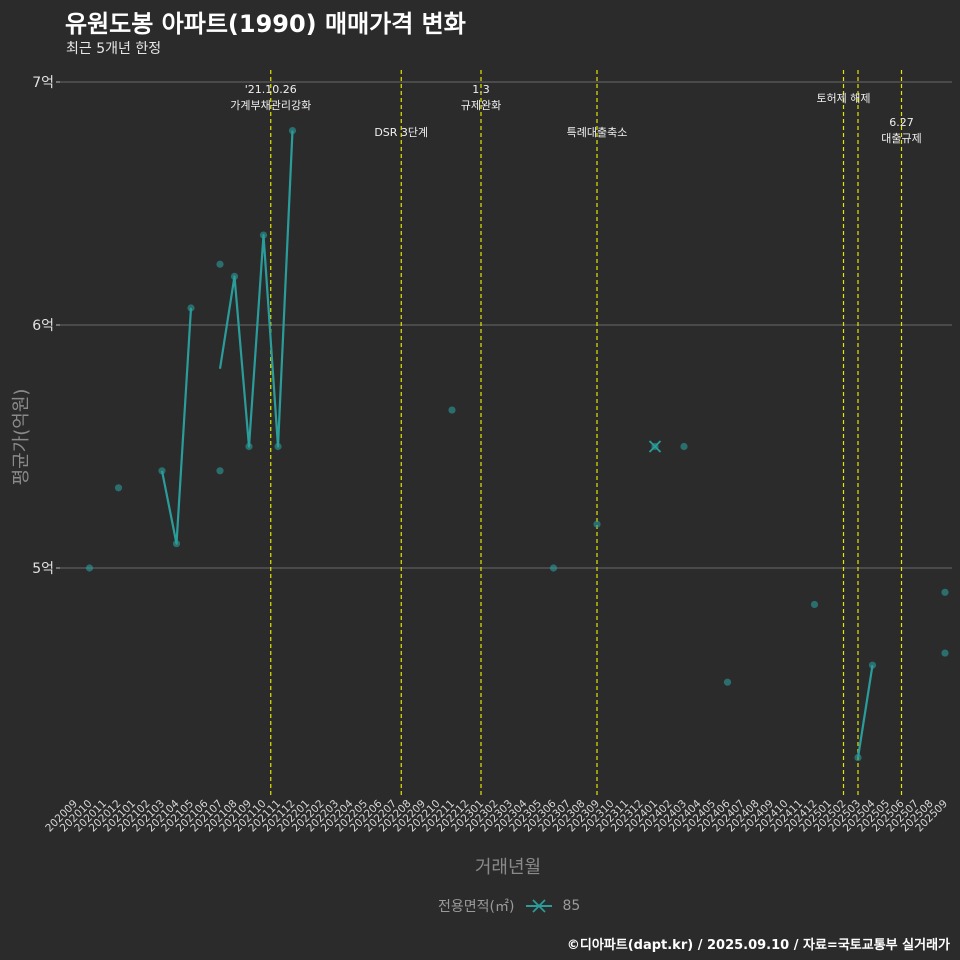 Image resolution: width=960 pixels, height=960 pixels. Describe the element at coordinates (476, 907) in the screenshot. I see `legend-title: 전용면적(㎡)` at that location.